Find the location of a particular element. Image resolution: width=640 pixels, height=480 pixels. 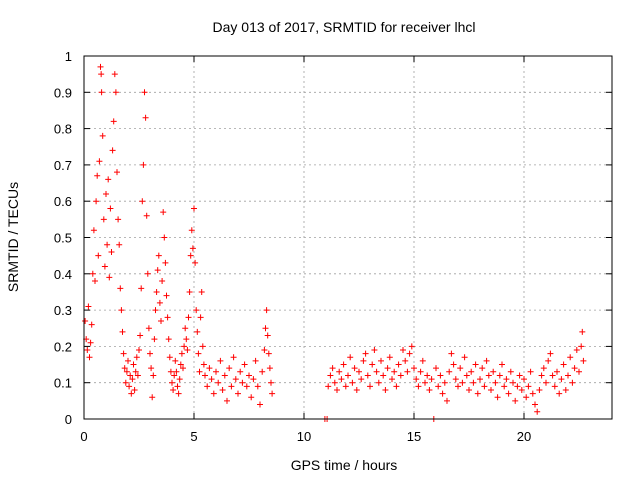

x-axis-label: GPS time / hours is located at coordinates (344, 465).